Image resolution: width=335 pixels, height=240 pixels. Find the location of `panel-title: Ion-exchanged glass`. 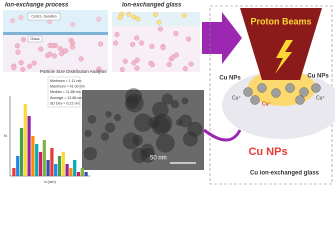

panel-title: Ion-exchanged glass is located at coordinates (152, 6).